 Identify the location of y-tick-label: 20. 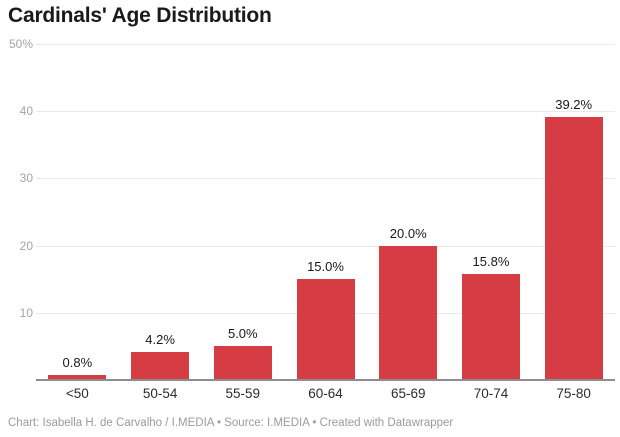
(26, 245).